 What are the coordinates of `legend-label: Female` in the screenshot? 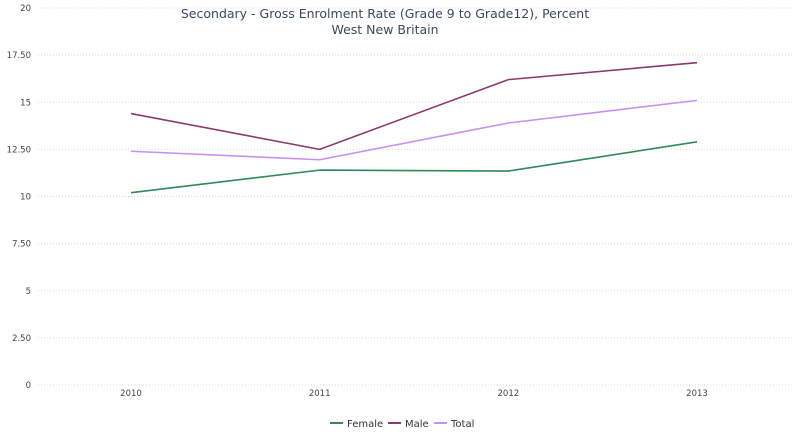 It's located at (365, 424).